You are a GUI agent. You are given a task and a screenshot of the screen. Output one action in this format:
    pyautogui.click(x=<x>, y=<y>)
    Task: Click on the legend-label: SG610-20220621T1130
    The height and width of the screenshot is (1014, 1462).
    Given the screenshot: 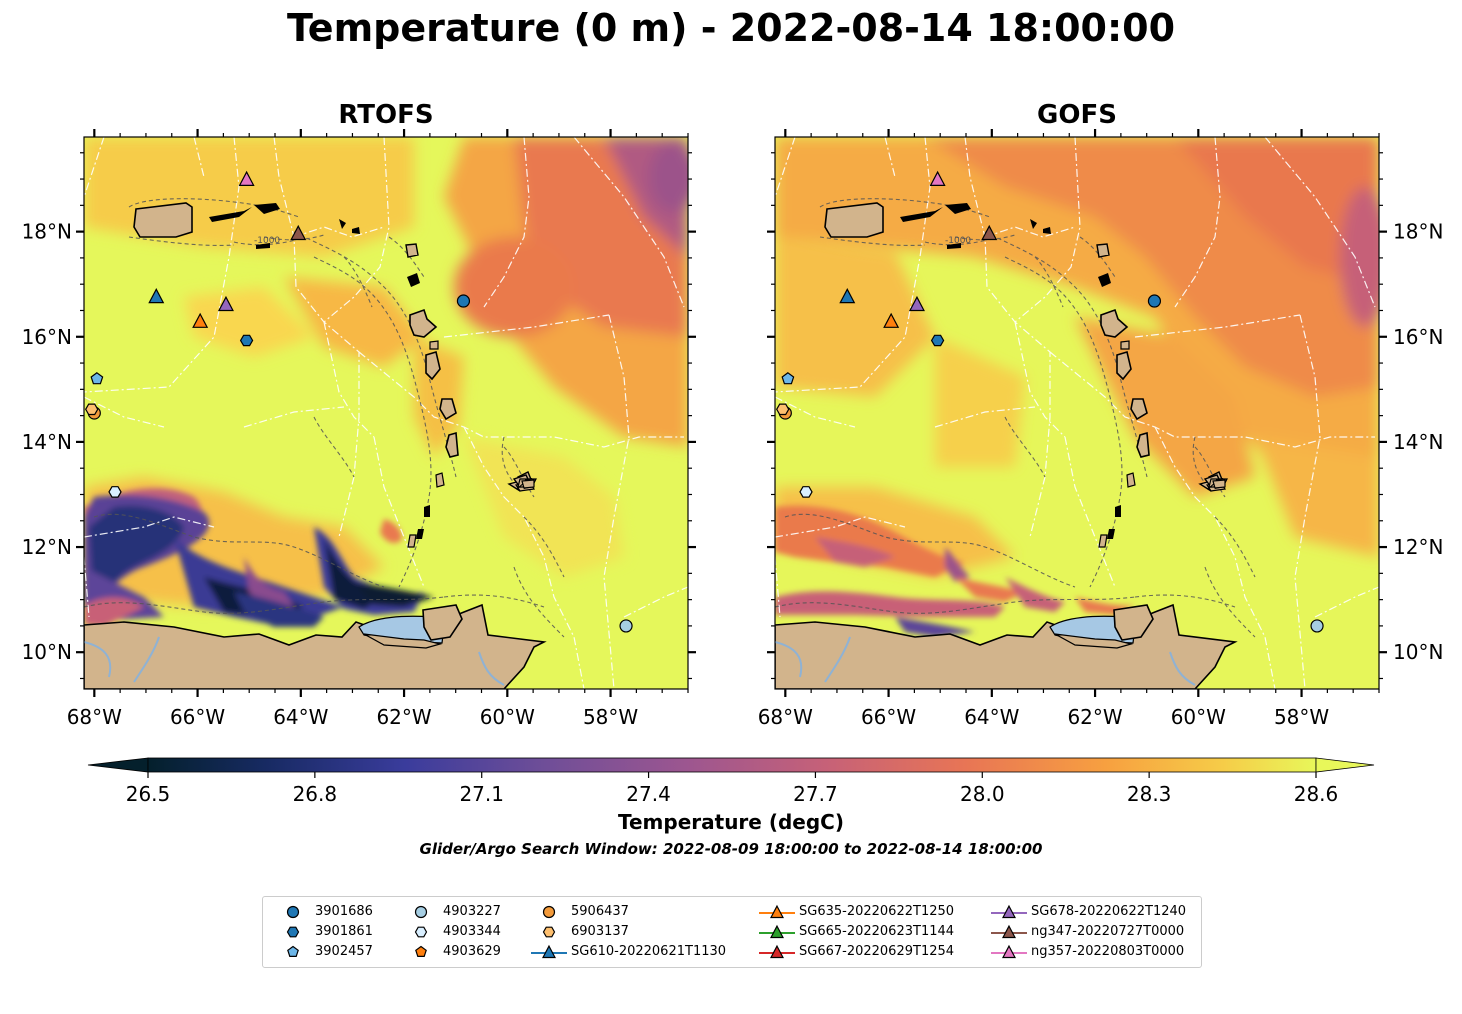 What is the action you would take?
    pyautogui.click(x=649, y=951)
    